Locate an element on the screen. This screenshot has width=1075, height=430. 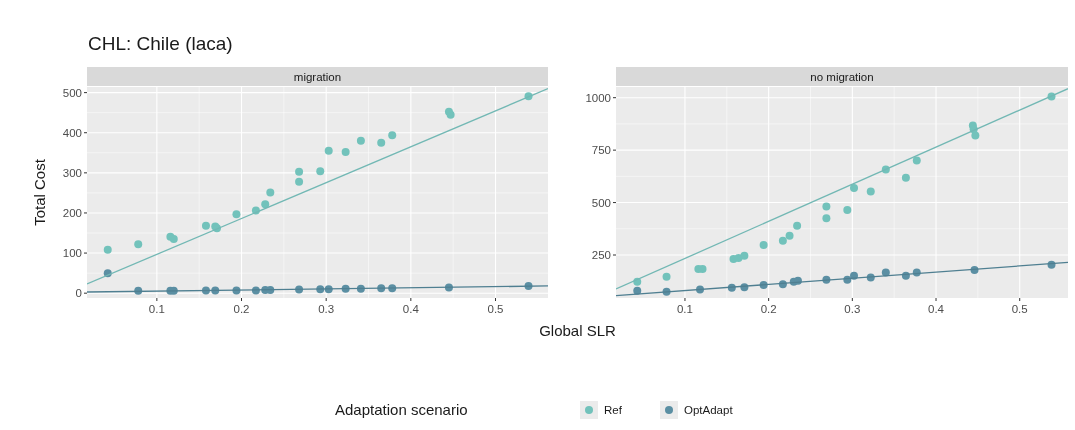
y-tick-label: 750 is located at coordinates (601, 150).